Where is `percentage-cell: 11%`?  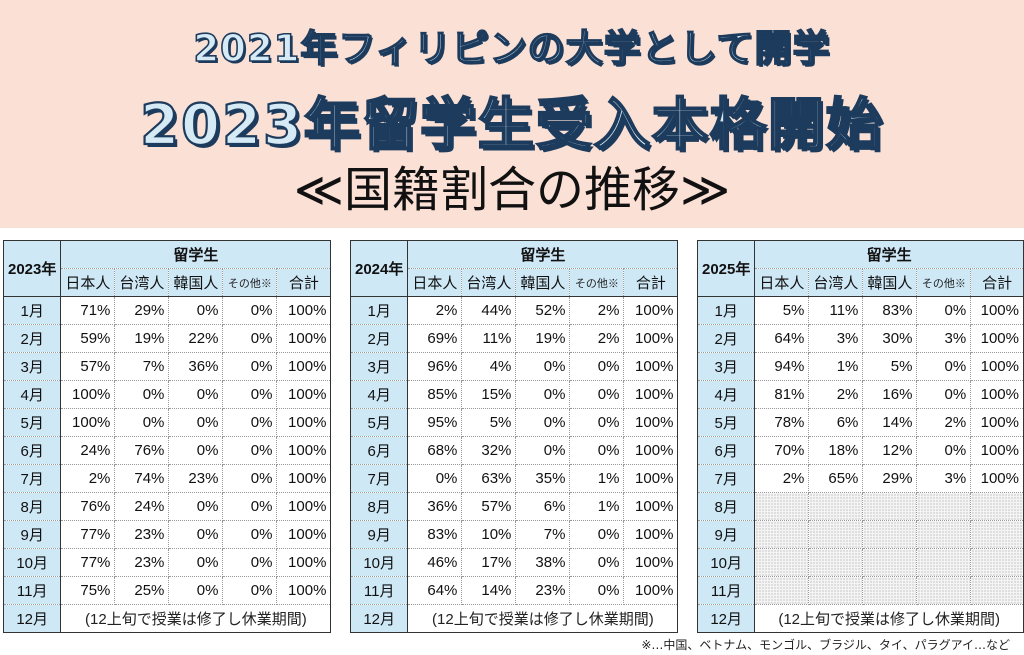 percentage-cell: 11% is located at coordinates (836, 310).